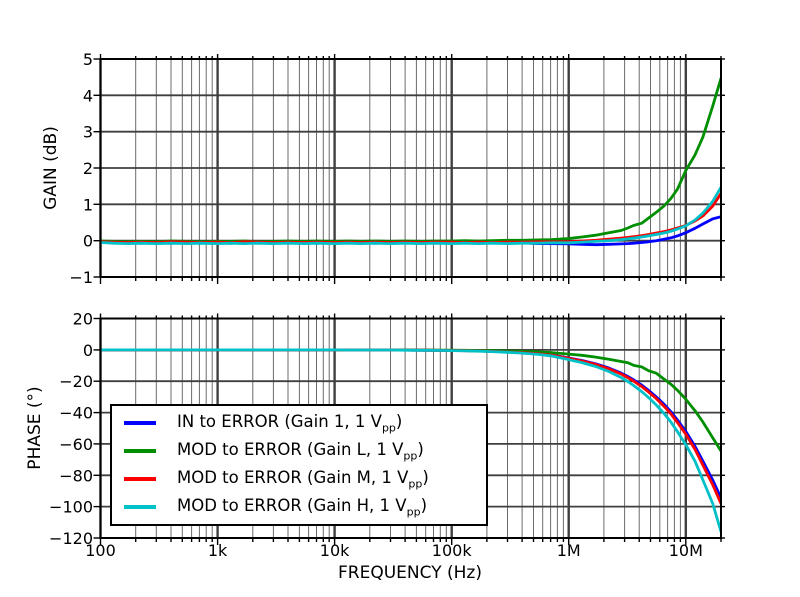  What do you see at coordinates (569, 550) in the screenshot?
I see `x-tick-label: 1M` at bounding box center [569, 550].